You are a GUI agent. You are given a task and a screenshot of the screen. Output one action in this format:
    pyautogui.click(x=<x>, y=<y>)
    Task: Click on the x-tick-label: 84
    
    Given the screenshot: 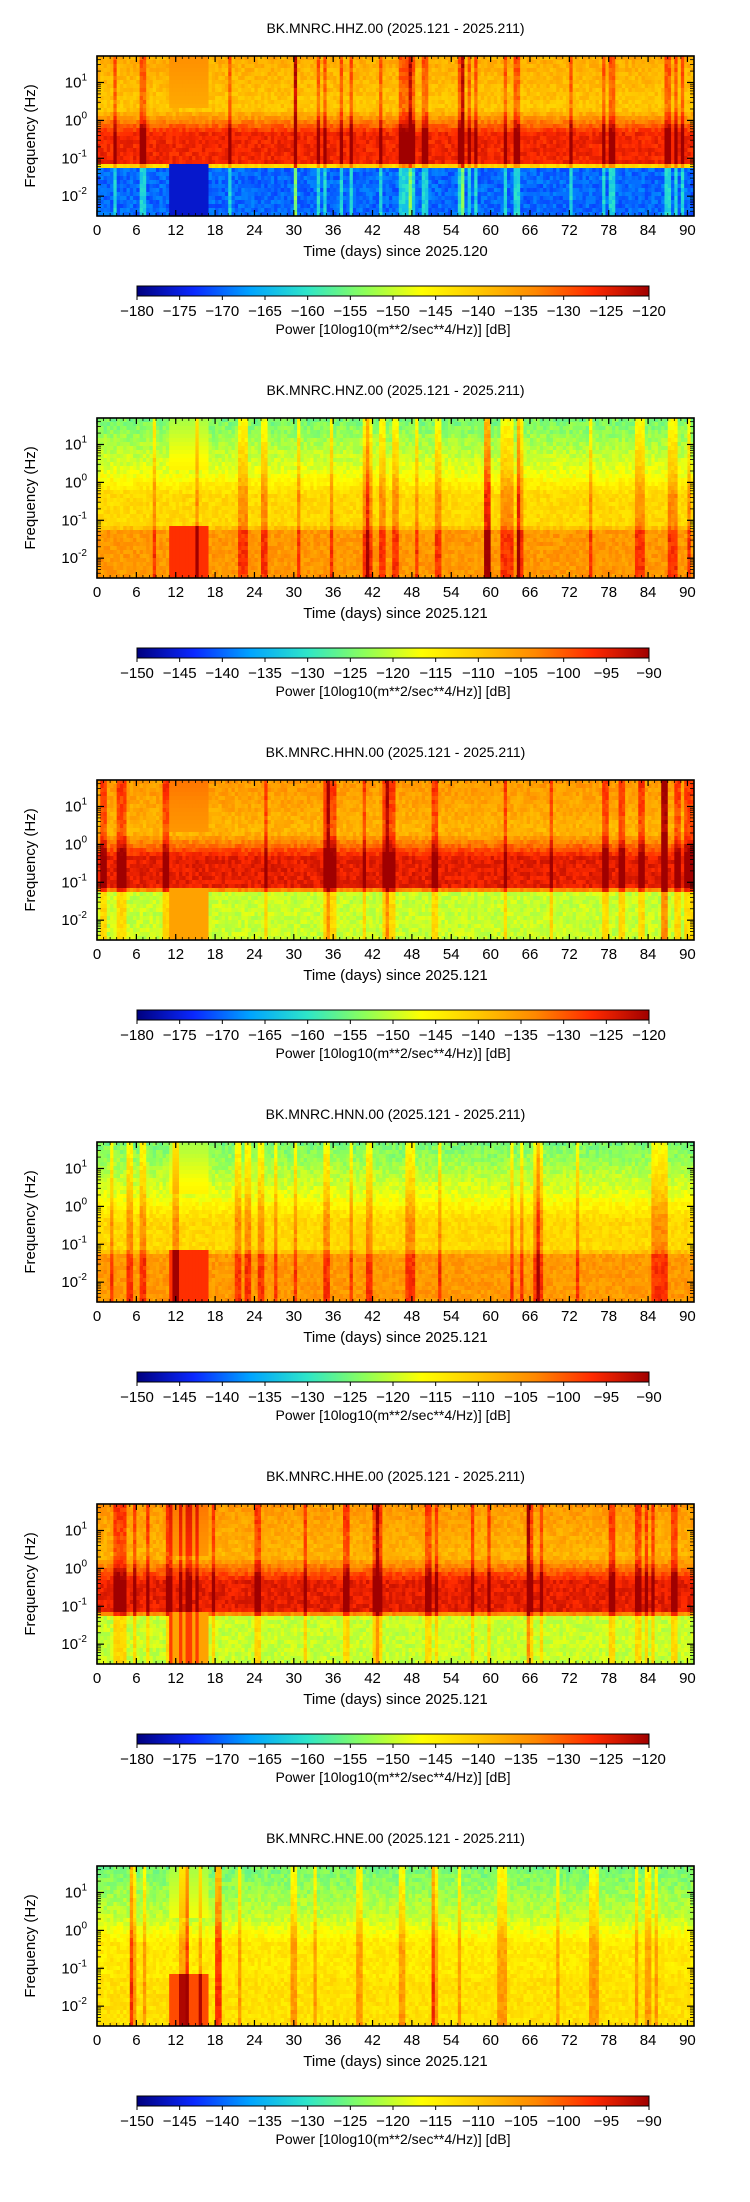 What is the action you would take?
    pyautogui.click(x=648, y=592)
    